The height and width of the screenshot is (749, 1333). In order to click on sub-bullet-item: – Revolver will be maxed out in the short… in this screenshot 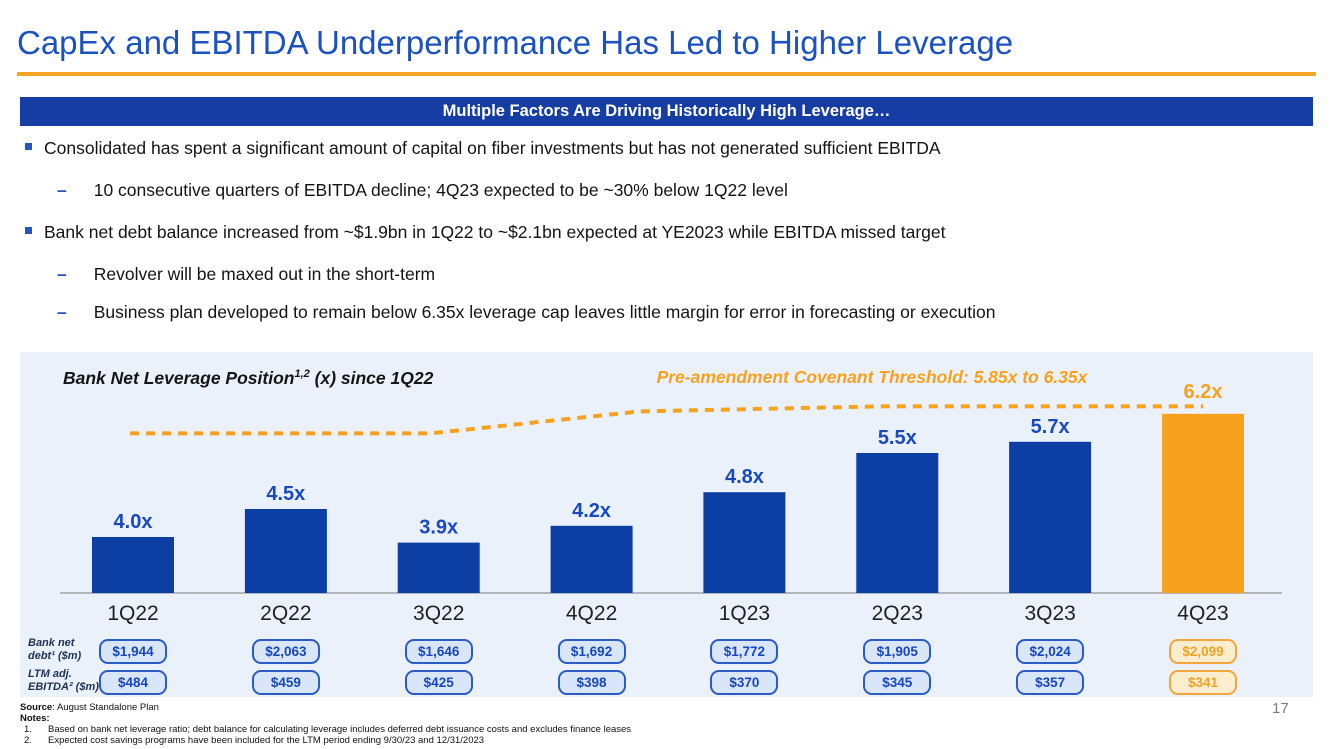, I will do `click(246, 274)`.